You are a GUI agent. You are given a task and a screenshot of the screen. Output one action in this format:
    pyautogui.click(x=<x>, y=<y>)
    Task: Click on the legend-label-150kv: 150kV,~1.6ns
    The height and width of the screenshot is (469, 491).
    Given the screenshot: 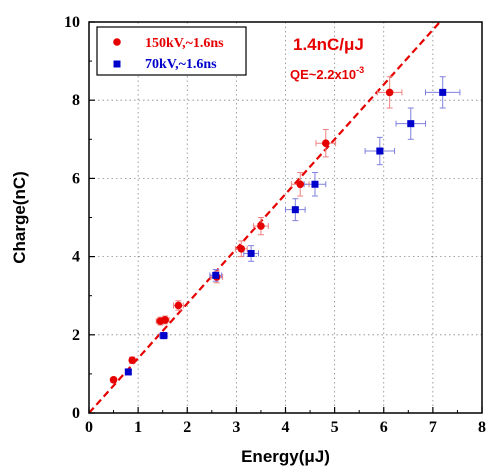 What is the action you would take?
    pyautogui.click(x=184, y=43)
    